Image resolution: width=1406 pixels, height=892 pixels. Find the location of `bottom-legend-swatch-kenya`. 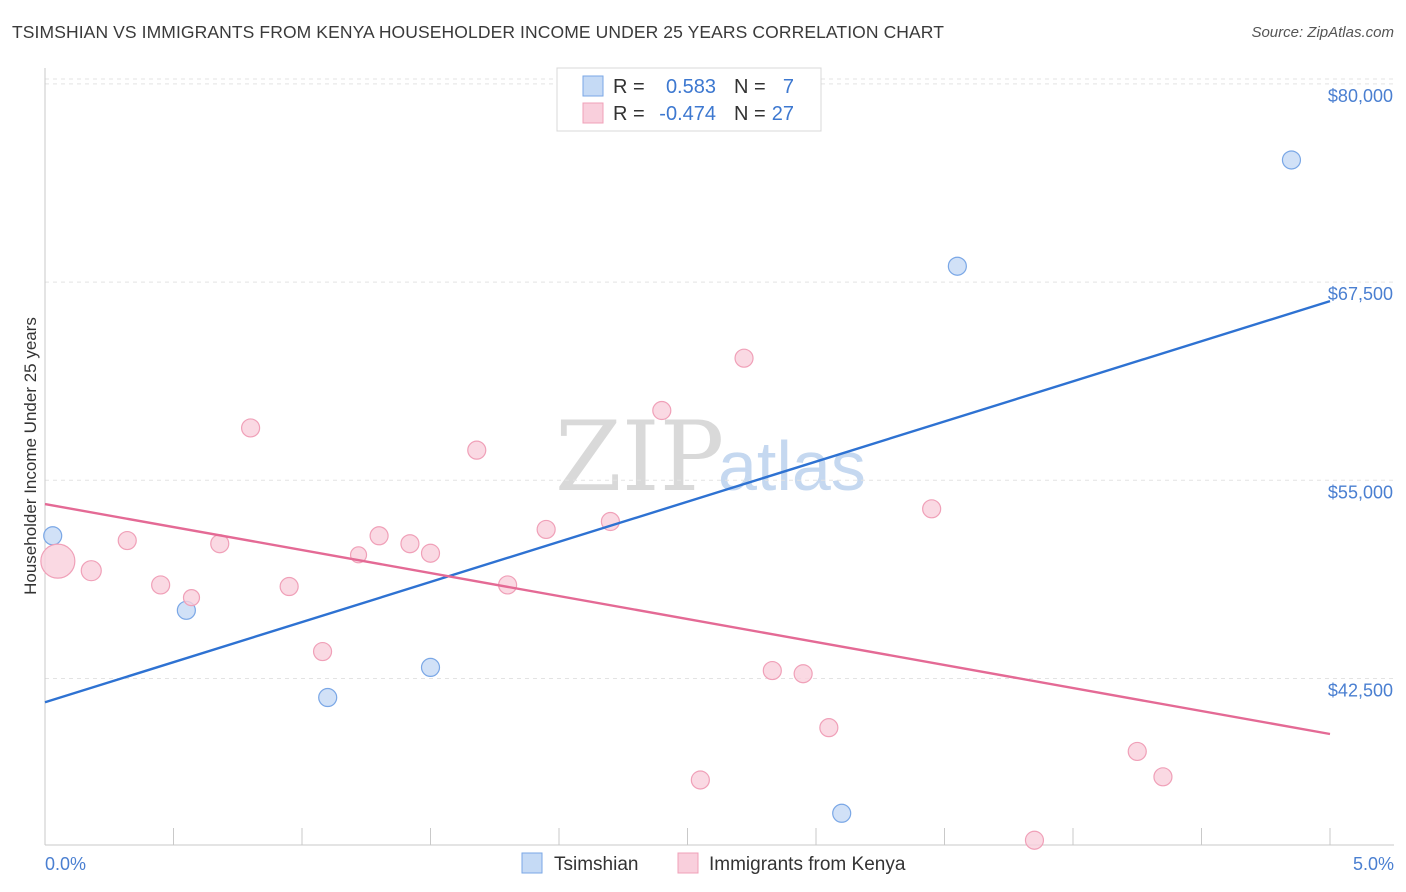

bottom-legend-swatch-kenya is located at coordinates (688, 863).